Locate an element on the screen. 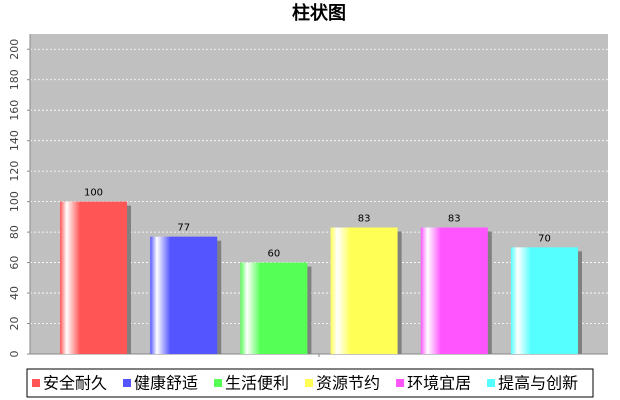 The height and width of the screenshot is (400, 620). value-label: 60 is located at coordinates (274, 254).